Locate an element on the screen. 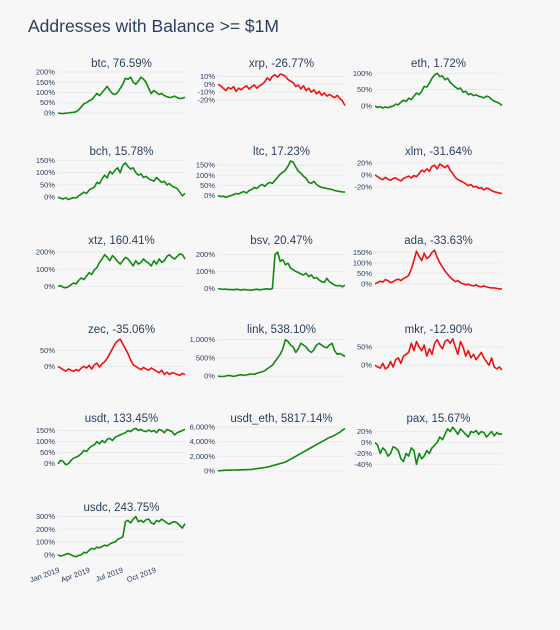 The image size is (560, 630). chart-panel-ltc: 0%50%100%150% ltc, 17.23% is located at coordinates (271, 173).